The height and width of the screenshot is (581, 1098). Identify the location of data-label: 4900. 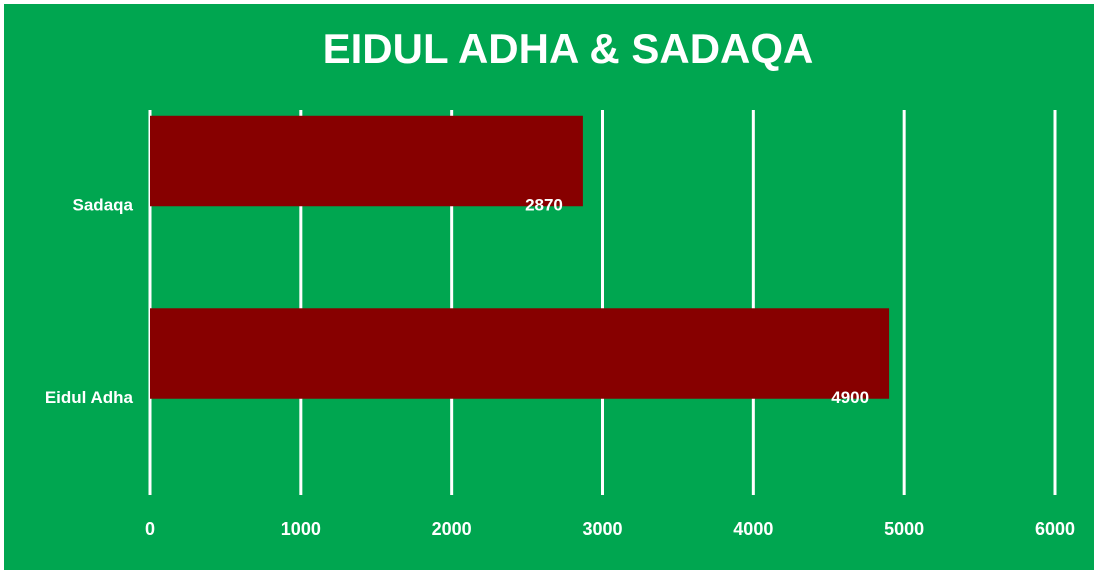
(850, 397).